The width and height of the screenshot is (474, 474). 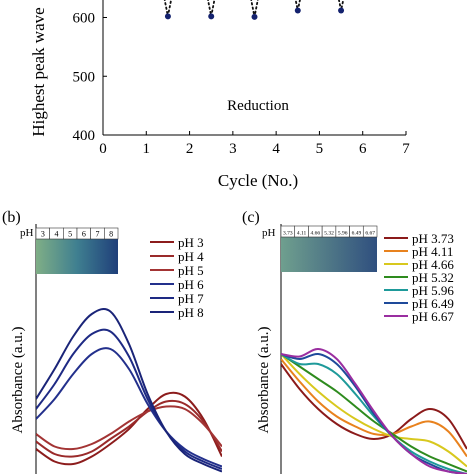 What do you see at coordinates (433, 264) in the screenshot?
I see `legend-label: pH 4.66` at bounding box center [433, 264].